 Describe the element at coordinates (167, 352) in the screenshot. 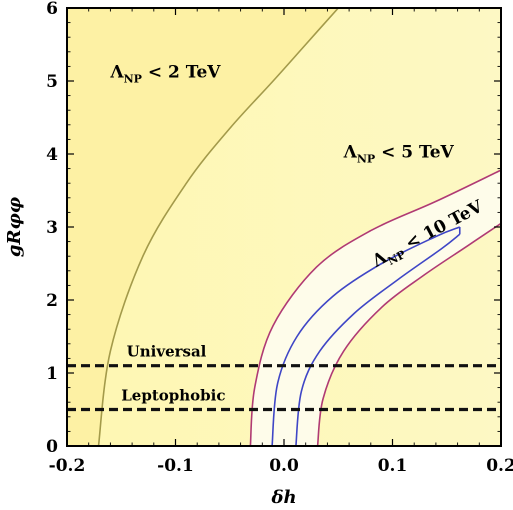

I see `universal-label: Universal` at that location.